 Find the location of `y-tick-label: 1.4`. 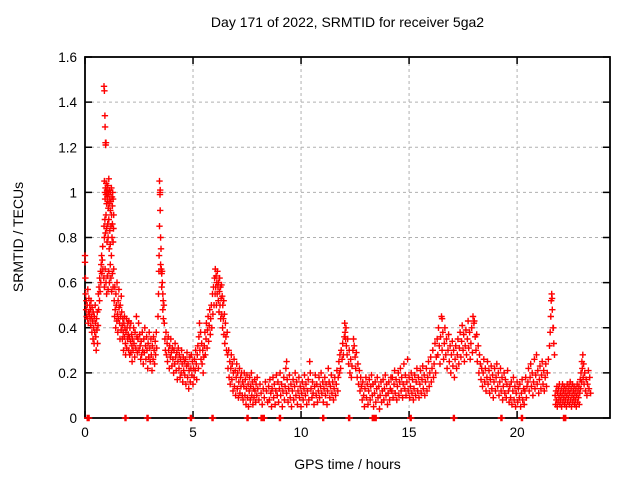

y-tick-label: 1.4 is located at coordinates (67, 102).